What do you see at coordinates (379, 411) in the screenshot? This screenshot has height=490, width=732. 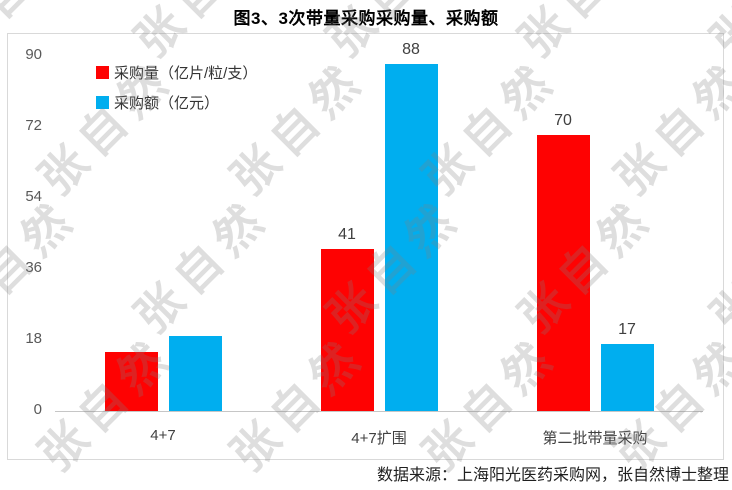 I see `x-axis-line` at bounding box center [379, 411].